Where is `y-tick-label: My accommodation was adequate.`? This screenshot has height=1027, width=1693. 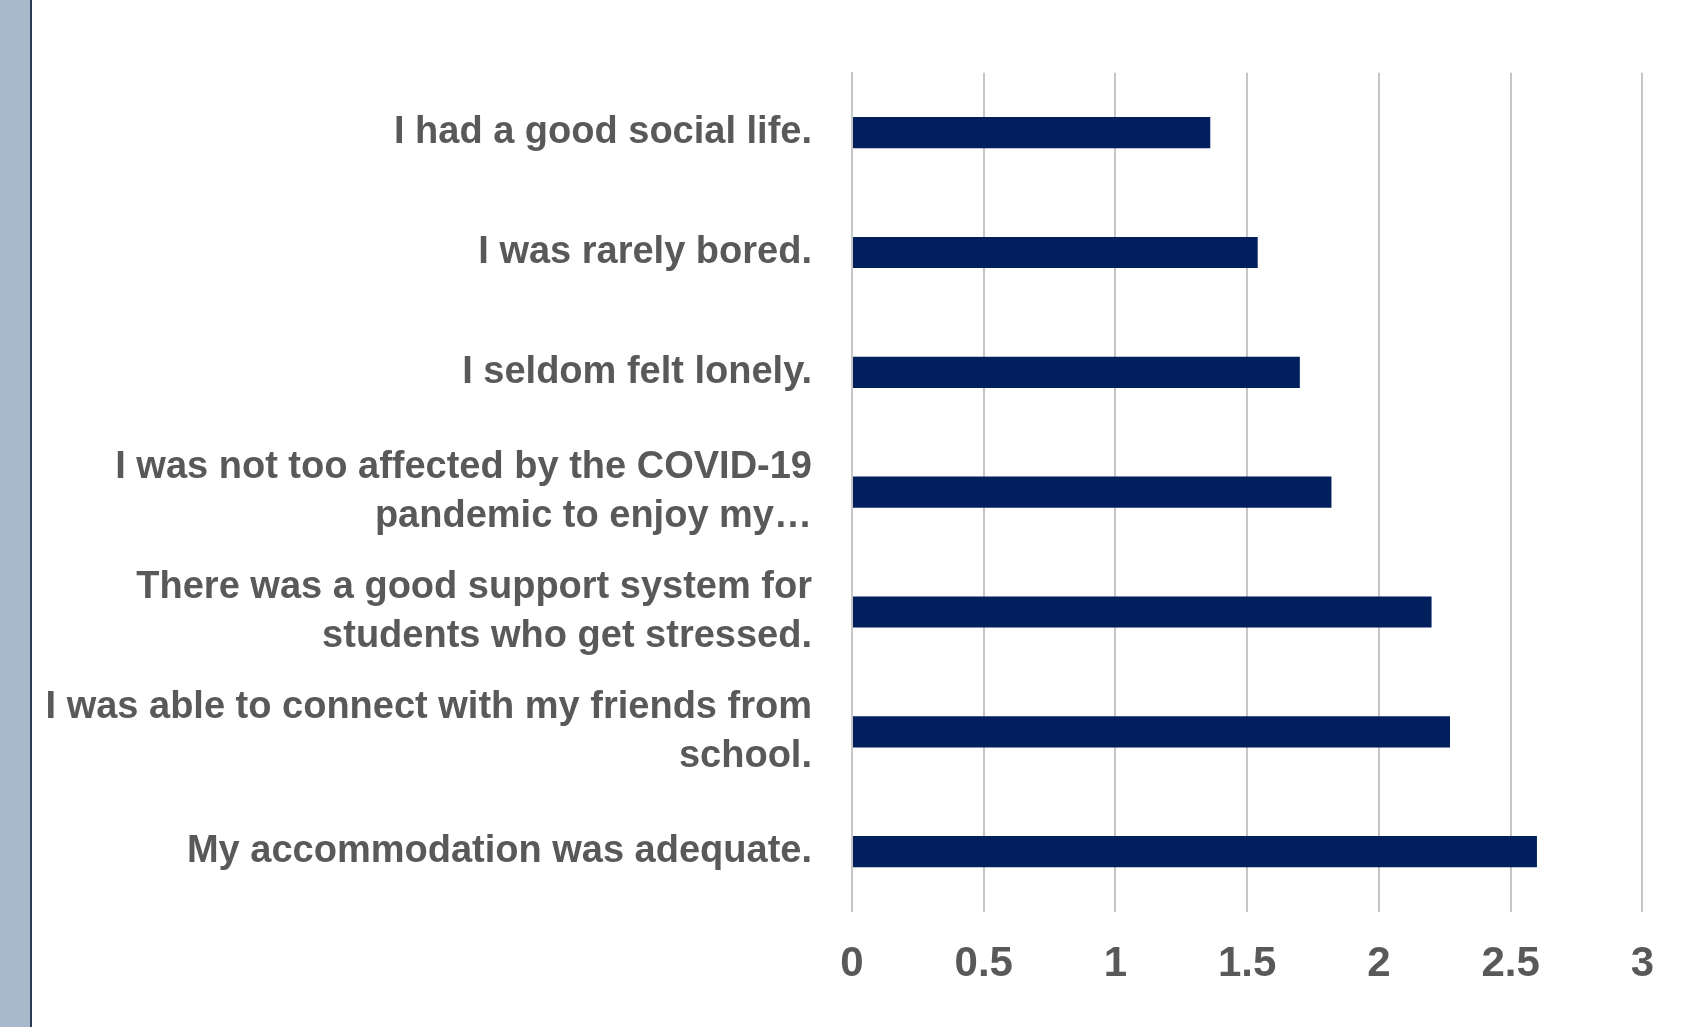
y-tick-label: My accommodation was adequate. is located at coordinates (499, 849).